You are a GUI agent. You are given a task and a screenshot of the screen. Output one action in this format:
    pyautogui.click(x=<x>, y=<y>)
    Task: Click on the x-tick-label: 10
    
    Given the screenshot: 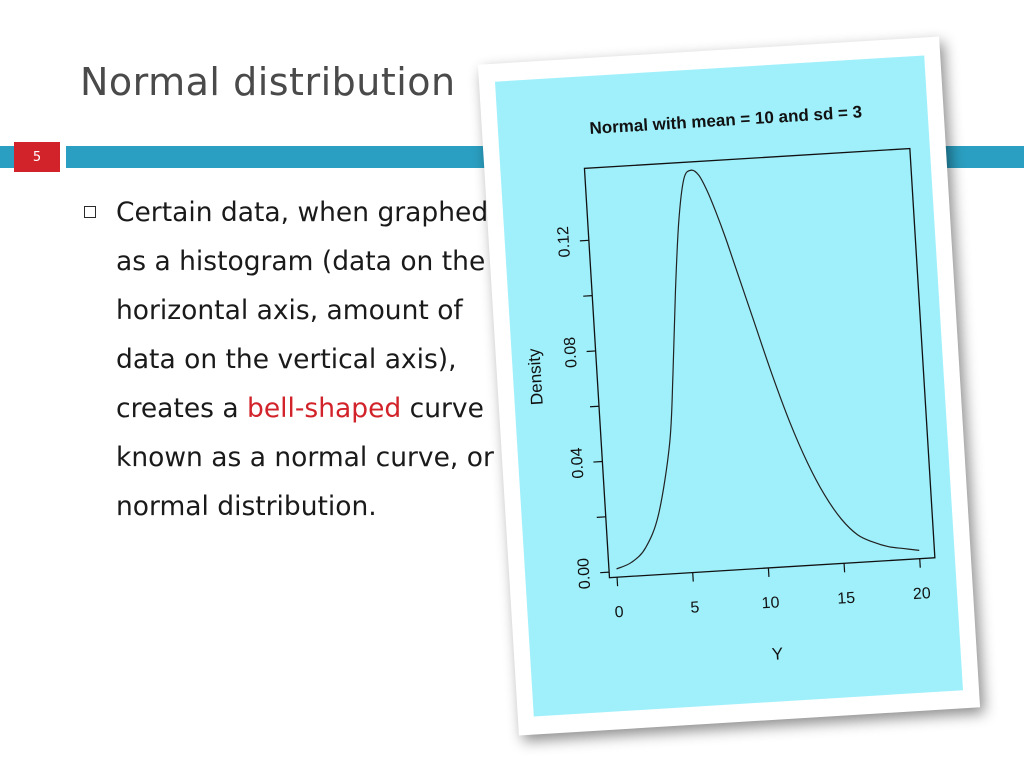 What is the action you would take?
    pyautogui.click(x=770, y=603)
    